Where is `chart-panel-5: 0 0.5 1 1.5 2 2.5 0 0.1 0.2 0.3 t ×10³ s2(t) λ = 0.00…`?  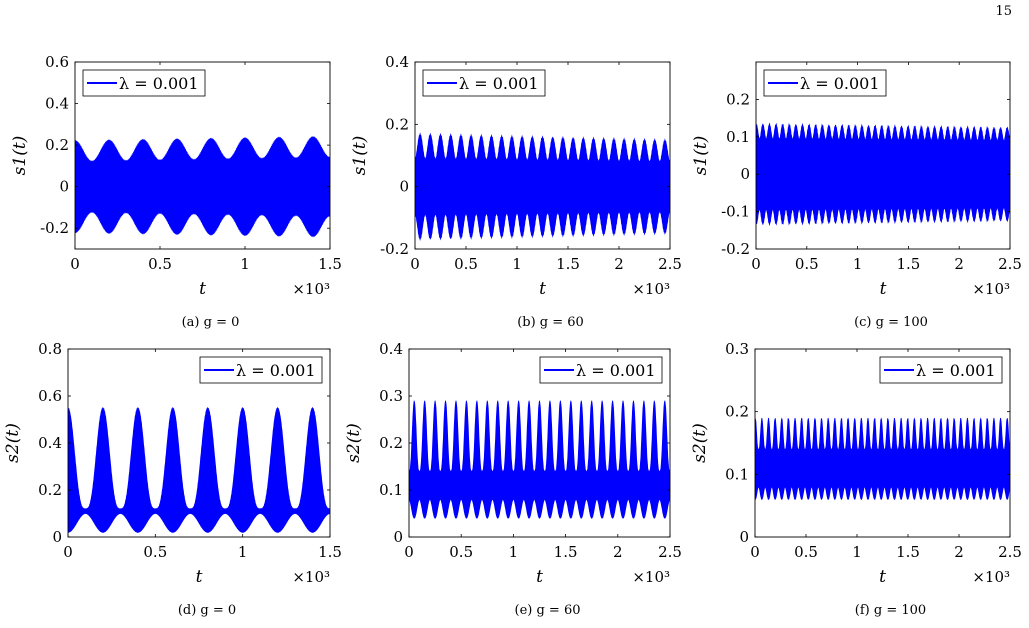
chart-panel-5: 0 0.5 1 1.5 2 2.5 0 0.1 0.2 0.3 t ×10³ s2(t) λ = 0.00… is located at coordinates (856, 479).